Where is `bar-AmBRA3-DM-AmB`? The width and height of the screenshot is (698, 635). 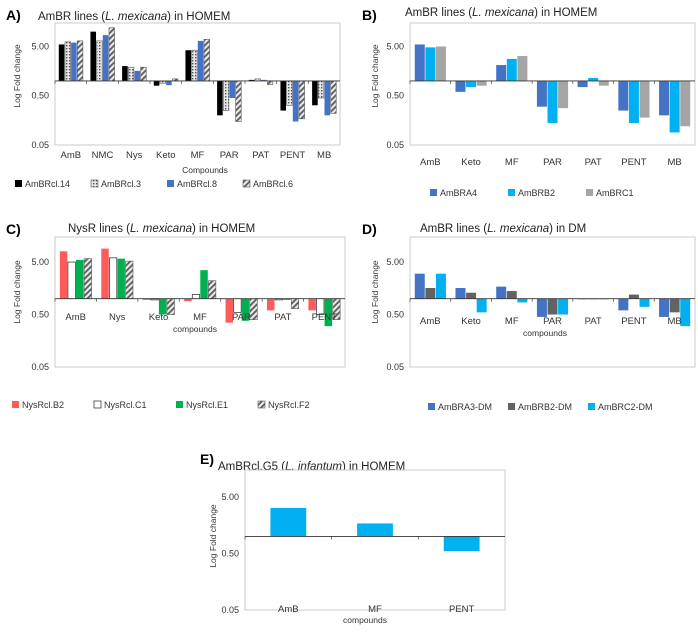 bar-AmBRA3-DM-AmB is located at coordinates (419, 286).